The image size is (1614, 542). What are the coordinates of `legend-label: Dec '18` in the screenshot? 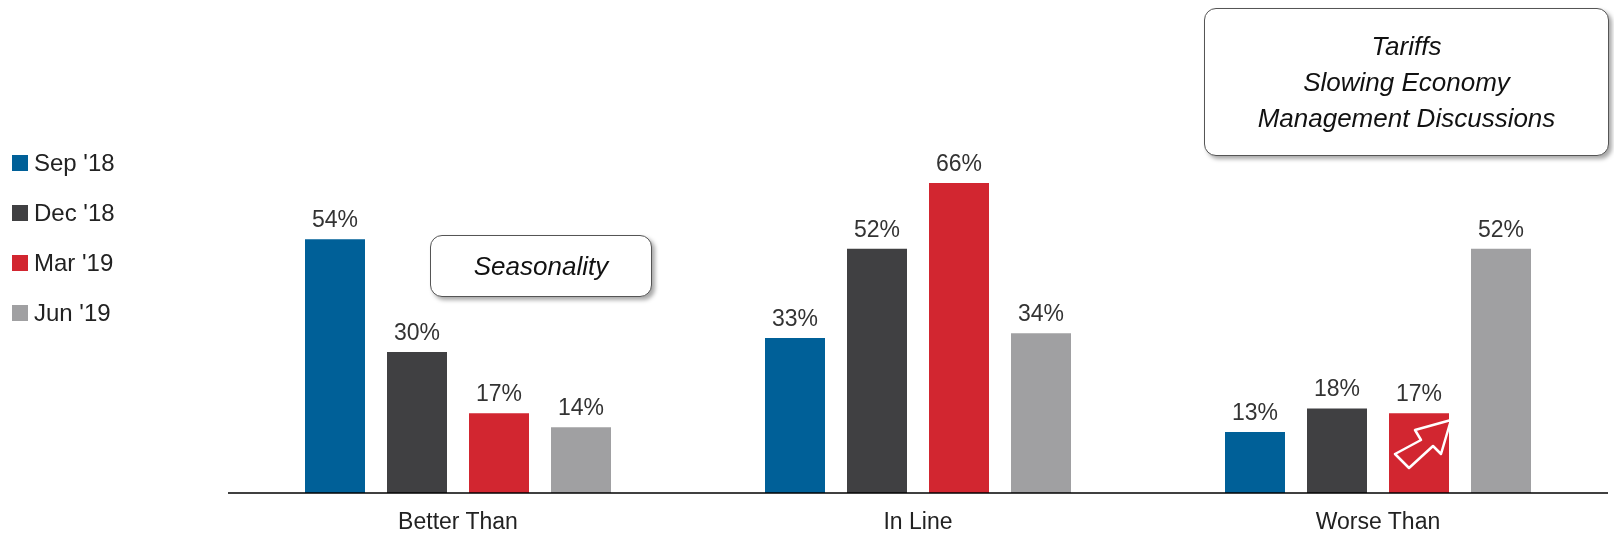 It's located at (74, 213).